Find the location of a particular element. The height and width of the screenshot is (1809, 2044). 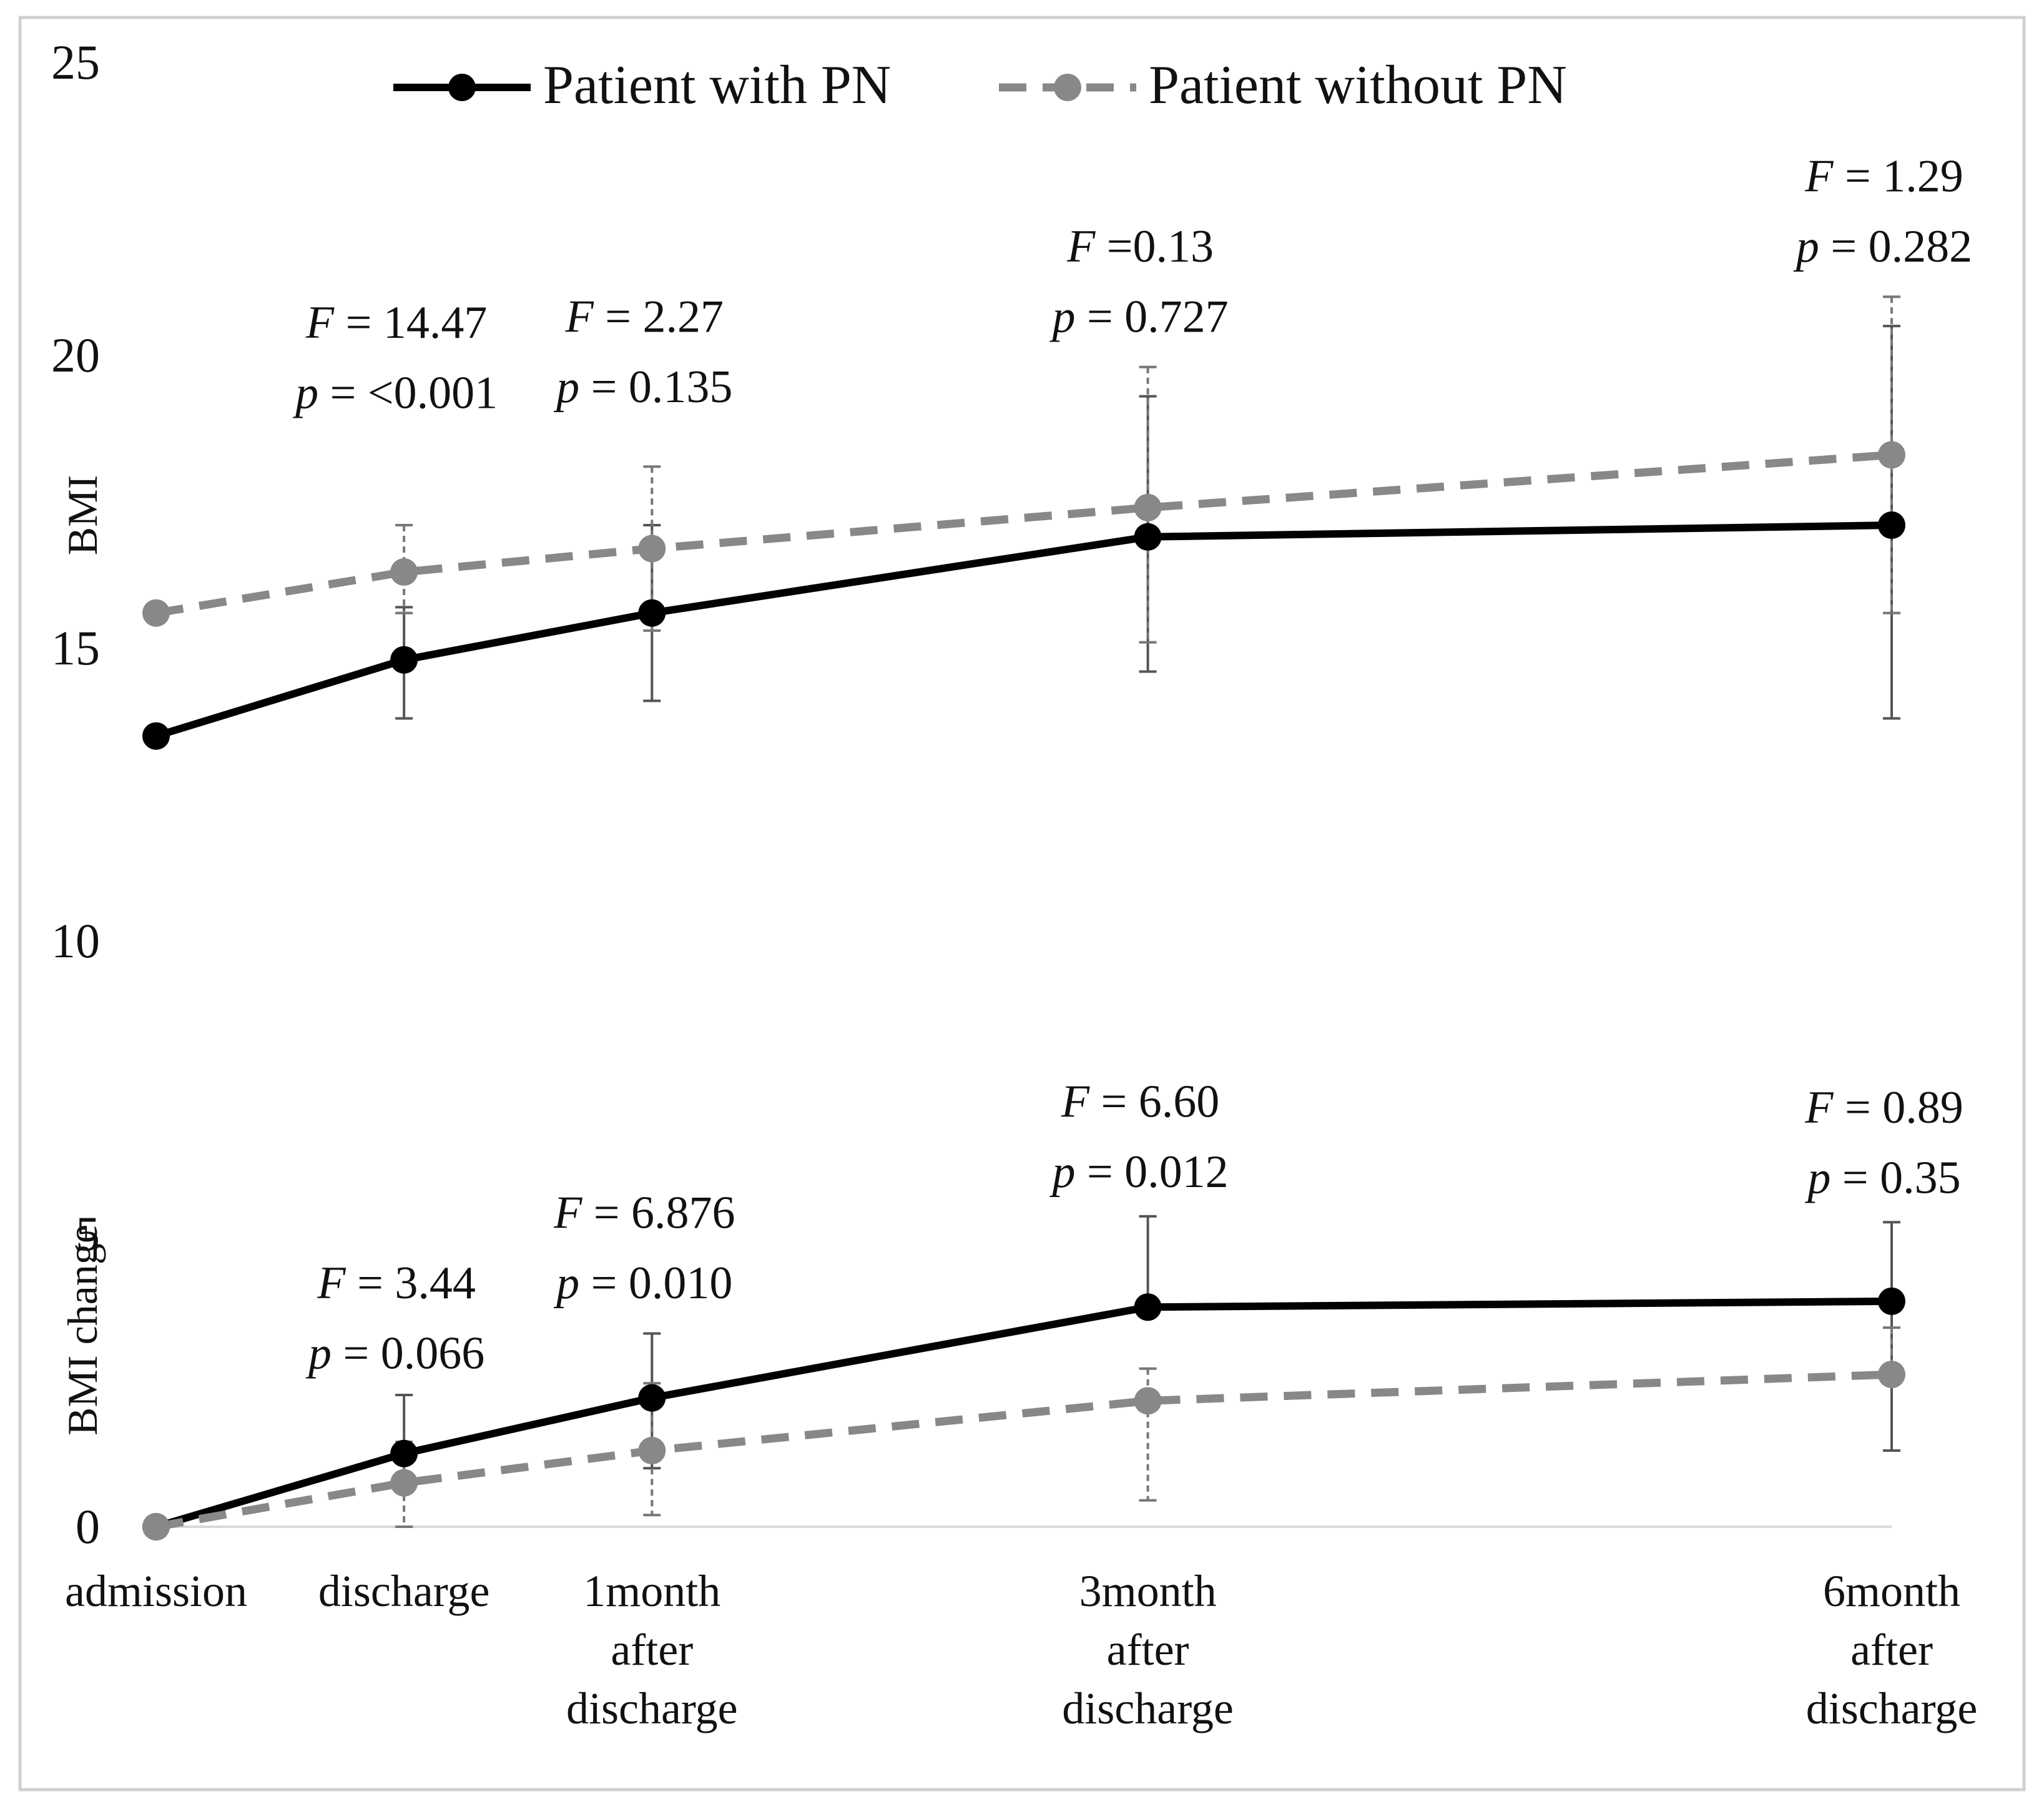

annotation-p-value: p = <0.001 is located at coordinates (395, 392).